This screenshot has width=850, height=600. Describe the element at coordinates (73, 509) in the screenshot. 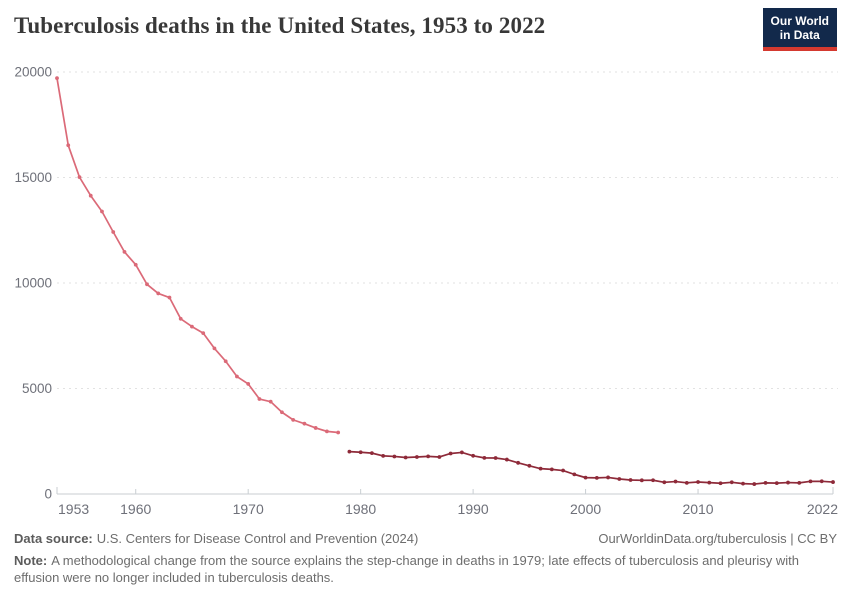

I see `x-tick-label: 1953` at that location.